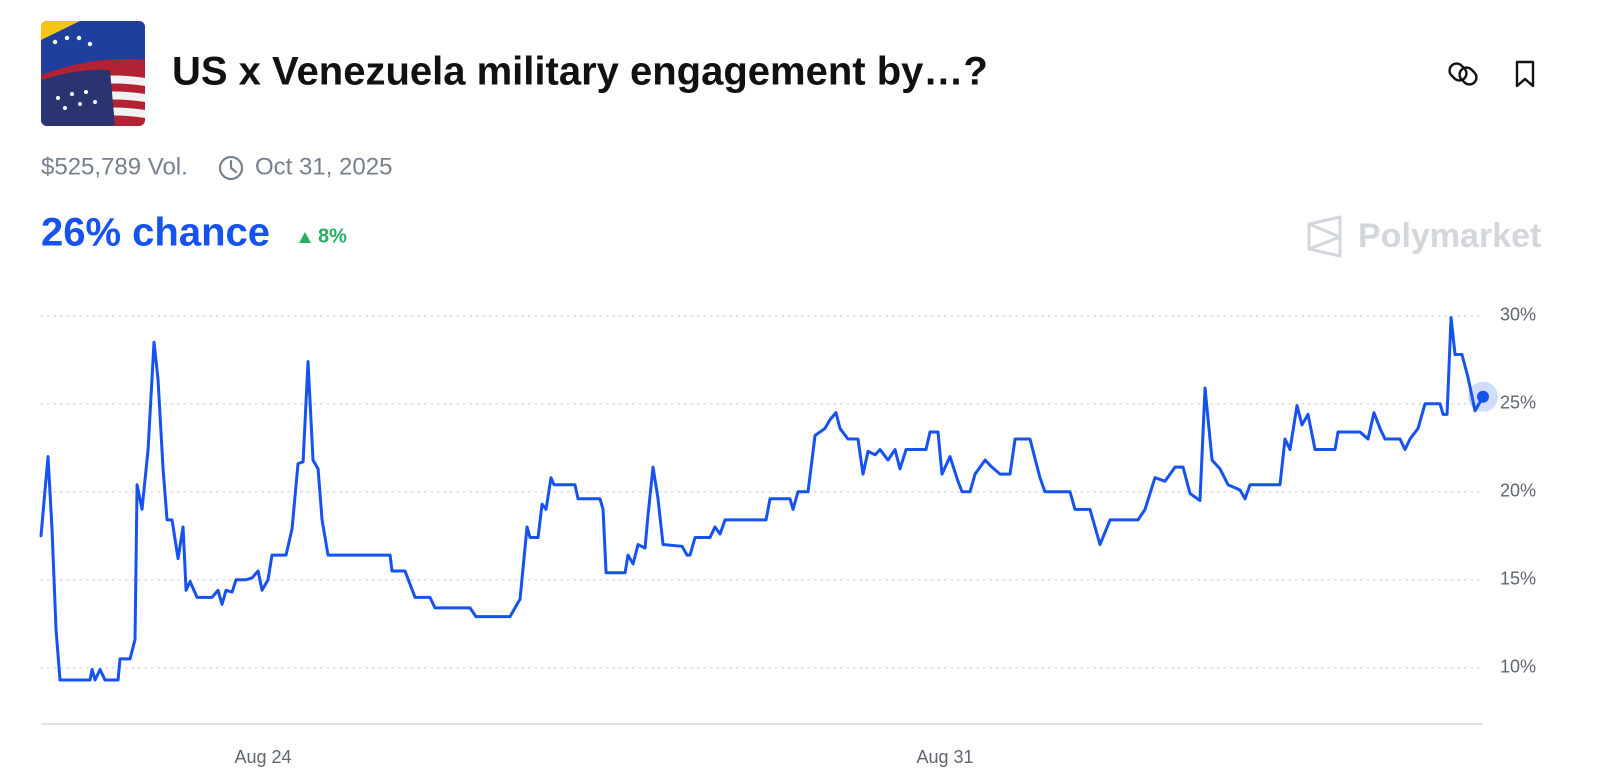 The image size is (1600, 777). What do you see at coordinates (1324, 236) in the screenshot?
I see `brand-logo` at bounding box center [1324, 236].